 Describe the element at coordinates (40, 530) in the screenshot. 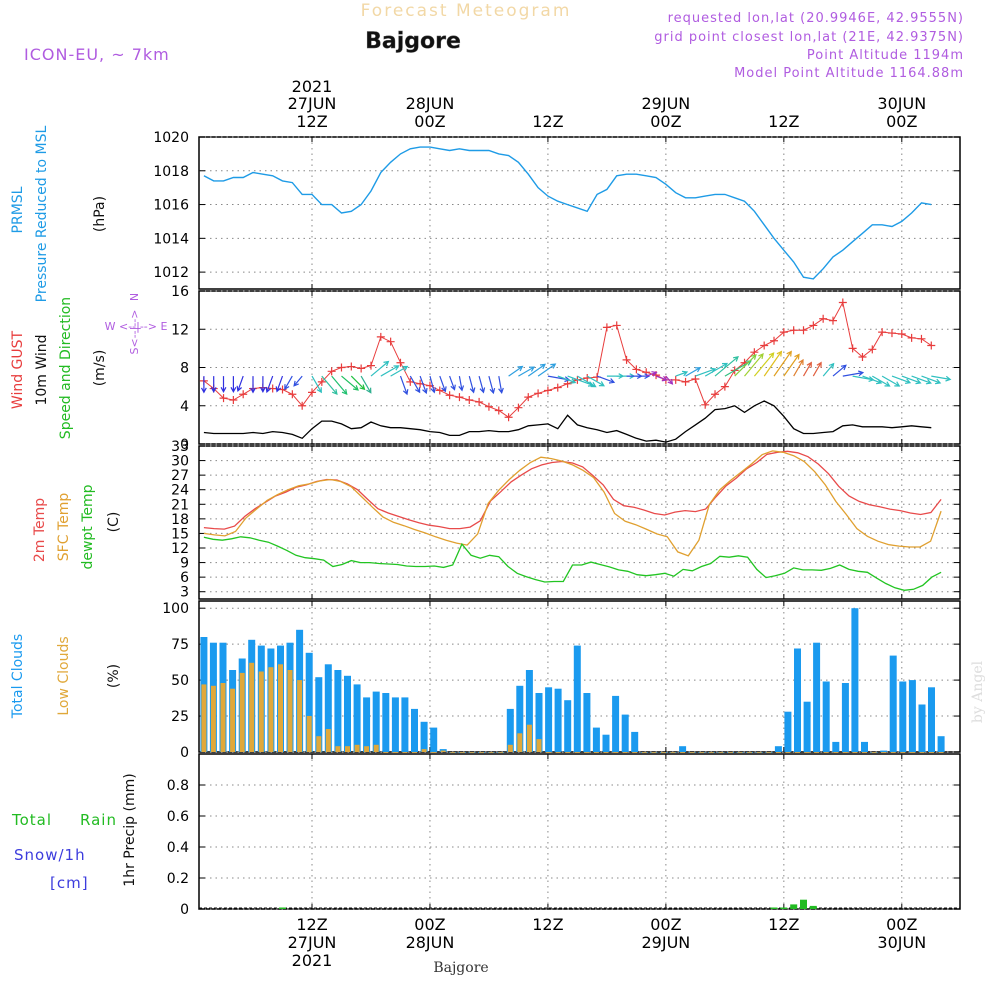

I see `temp-2m-label: 2m Temp` at that location.